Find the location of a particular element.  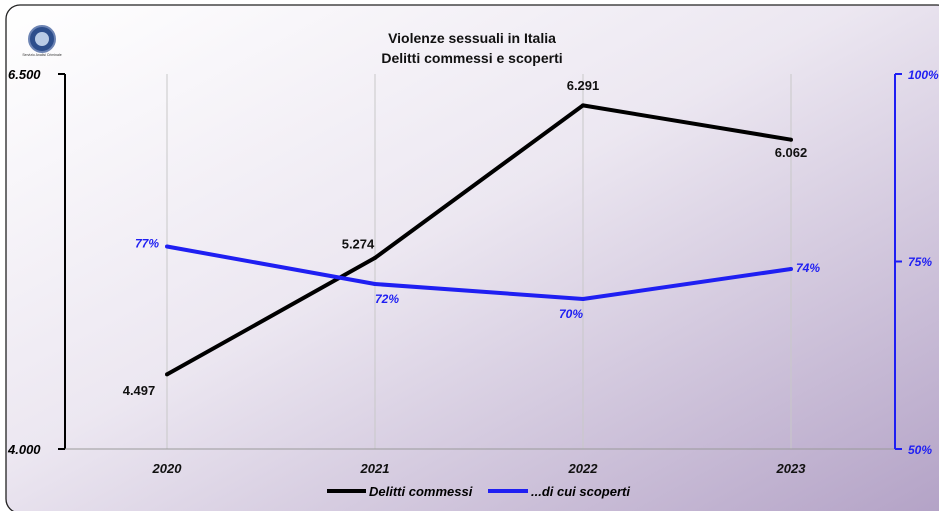

x-tick-label-2022: 2022 is located at coordinates (583, 468).